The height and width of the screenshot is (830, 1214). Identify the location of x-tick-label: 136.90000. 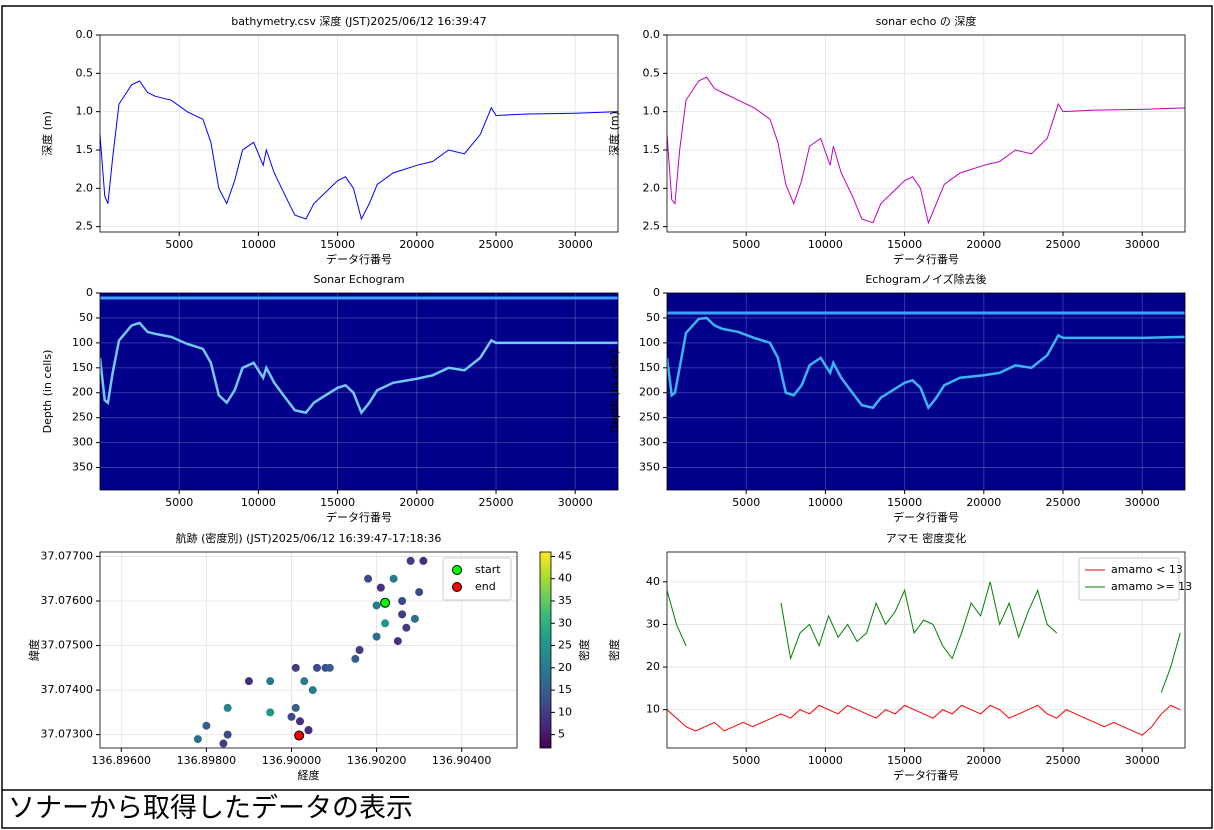
(292, 760).